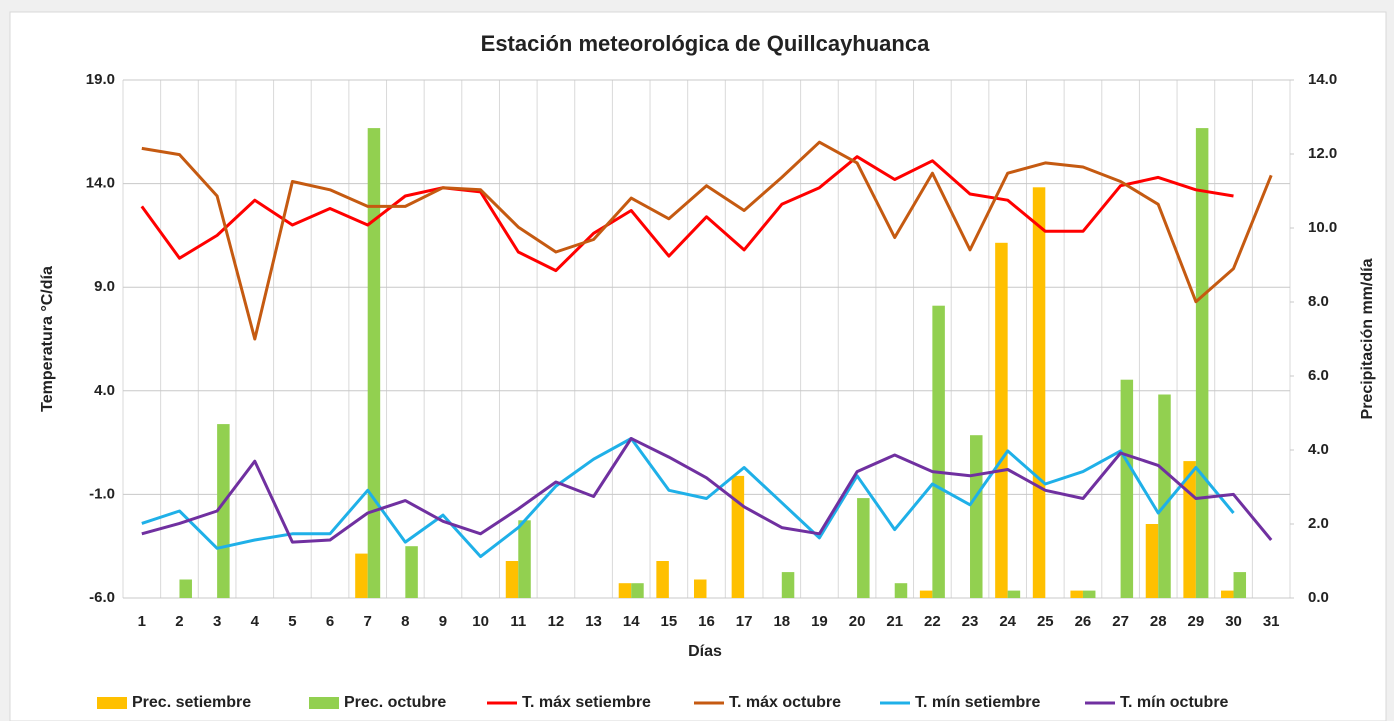  What do you see at coordinates (100, 79) in the screenshot?
I see `y-tick-label: 19.0` at bounding box center [100, 79].